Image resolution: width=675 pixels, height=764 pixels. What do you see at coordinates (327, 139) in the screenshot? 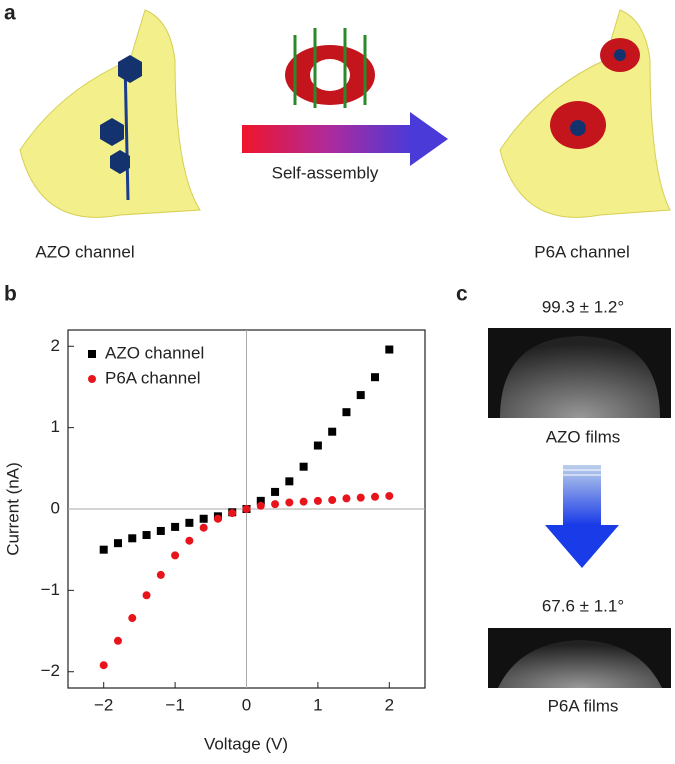
I see `arrow` at bounding box center [327, 139].